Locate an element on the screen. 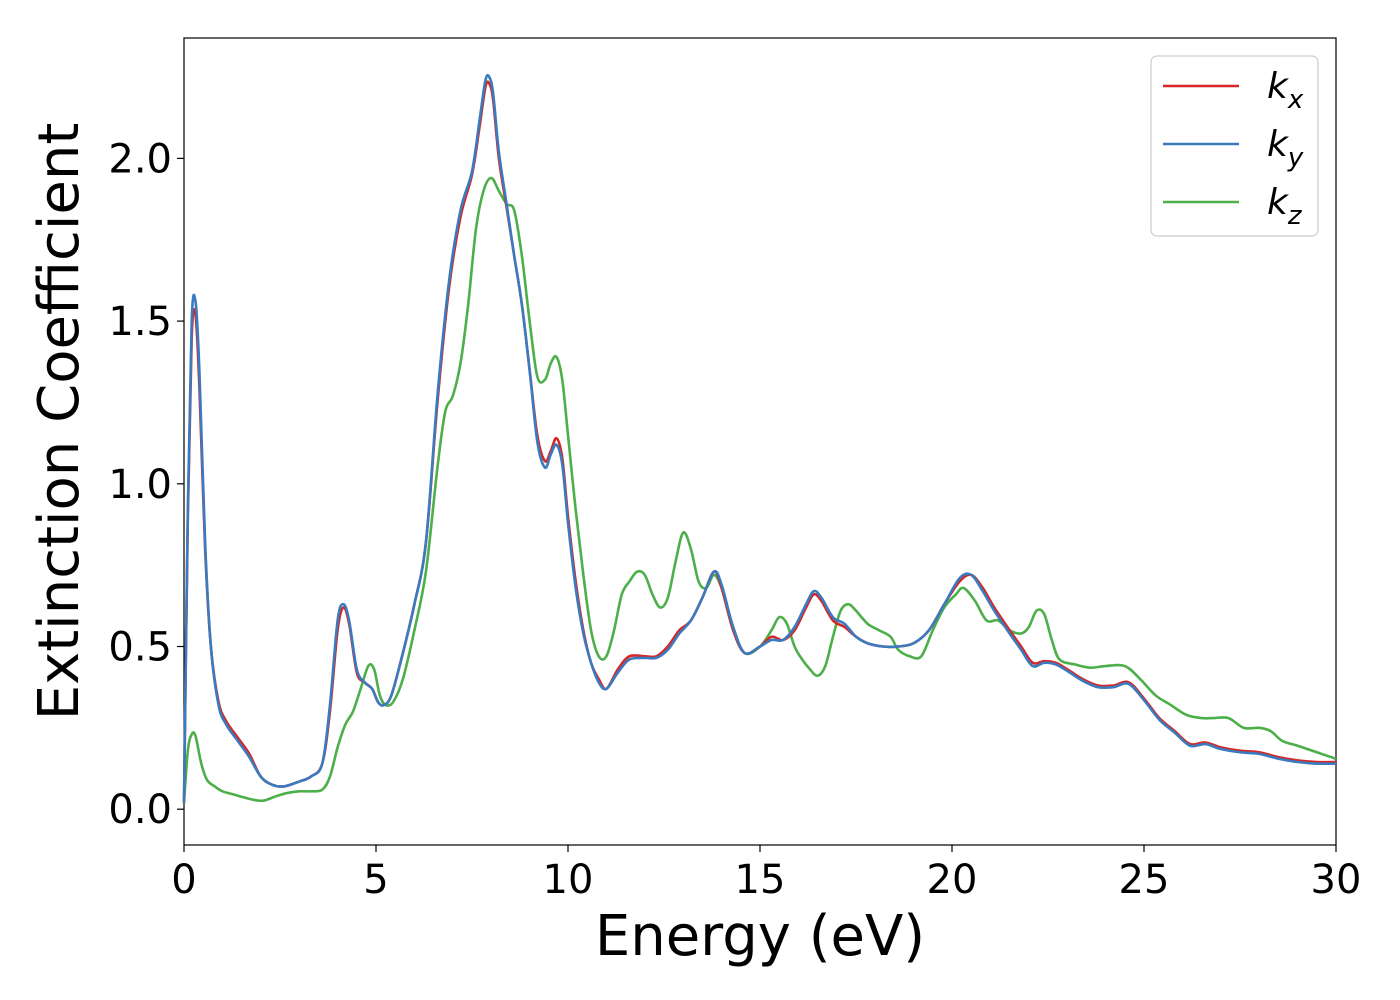 This screenshot has height=1000, width=1400. x-tick-label: 30 is located at coordinates (1336, 880).